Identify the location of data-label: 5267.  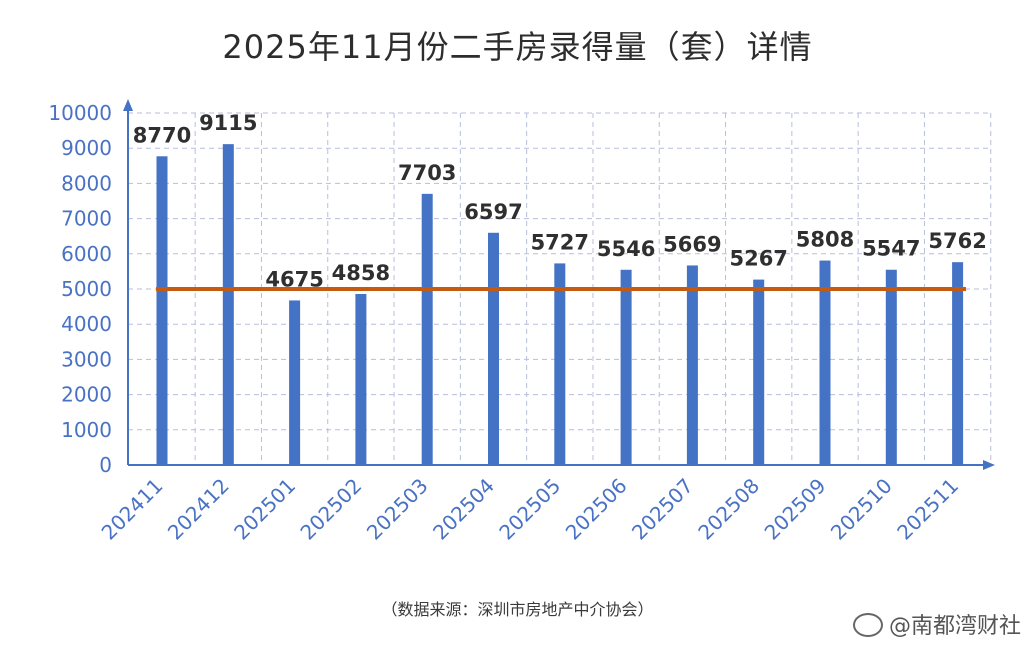
(758, 259).